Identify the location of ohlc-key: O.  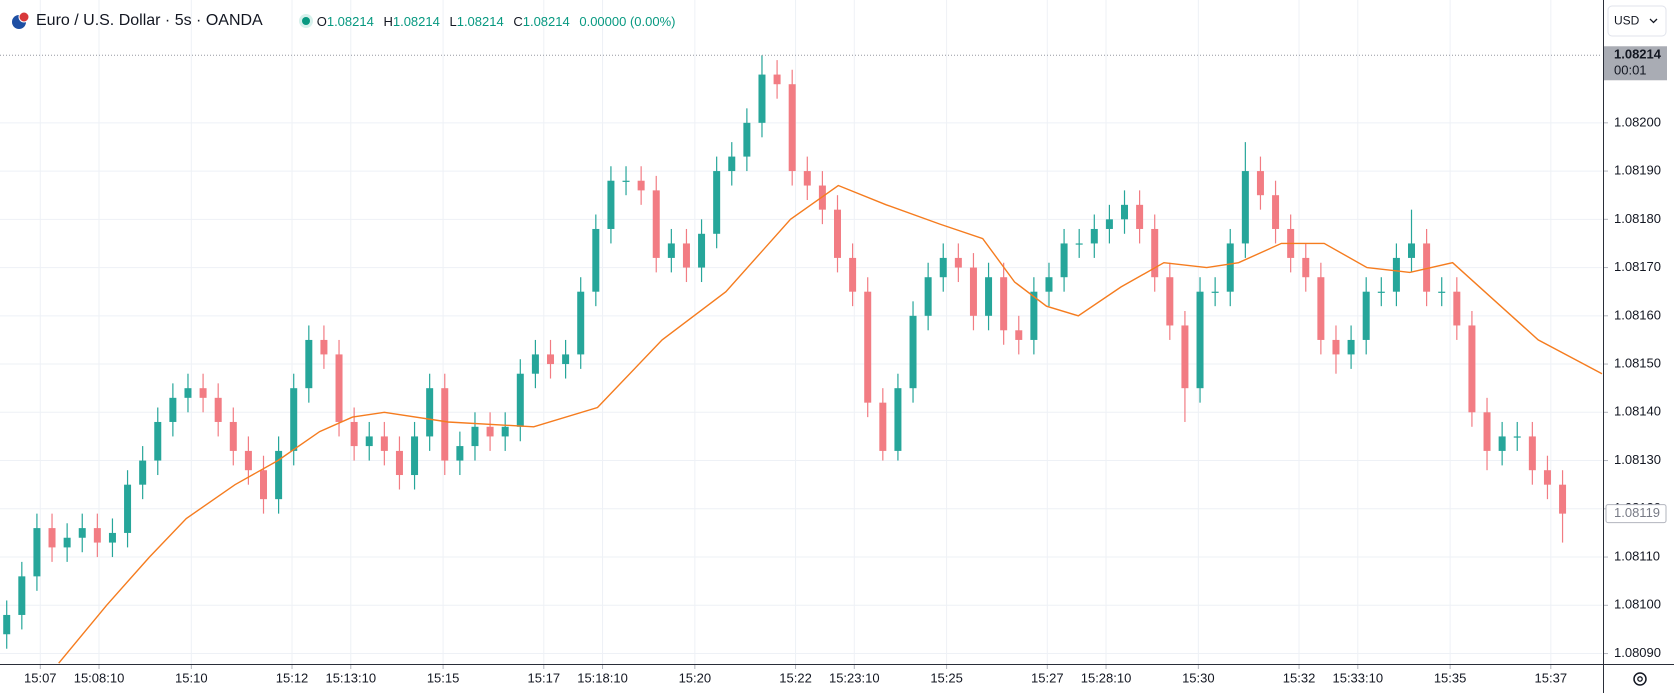
(321, 21).